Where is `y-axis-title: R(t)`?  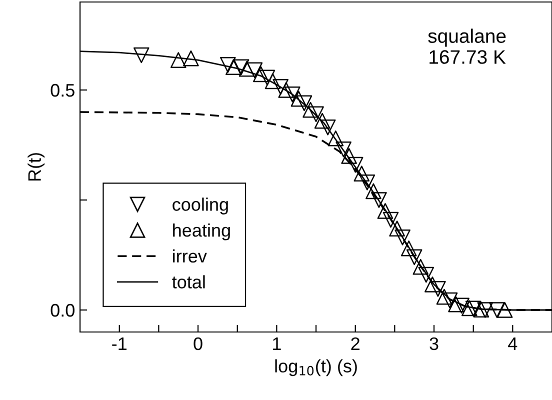 y-axis-title: R(t) is located at coordinates (36, 167).